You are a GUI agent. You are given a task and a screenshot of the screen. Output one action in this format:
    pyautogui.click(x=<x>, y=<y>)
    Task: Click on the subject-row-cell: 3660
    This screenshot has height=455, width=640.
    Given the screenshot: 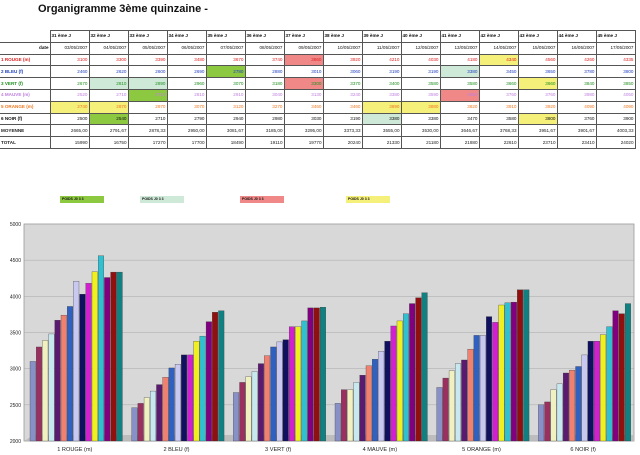 What is the action you would take?
    pyautogui.click(x=459, y=95)
    